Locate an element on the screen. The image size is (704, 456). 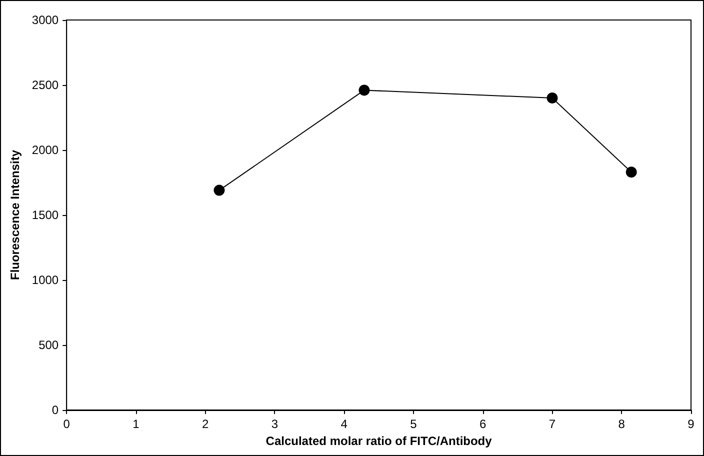
y-tick-label: 3000 is located at coordinates (45, 20).